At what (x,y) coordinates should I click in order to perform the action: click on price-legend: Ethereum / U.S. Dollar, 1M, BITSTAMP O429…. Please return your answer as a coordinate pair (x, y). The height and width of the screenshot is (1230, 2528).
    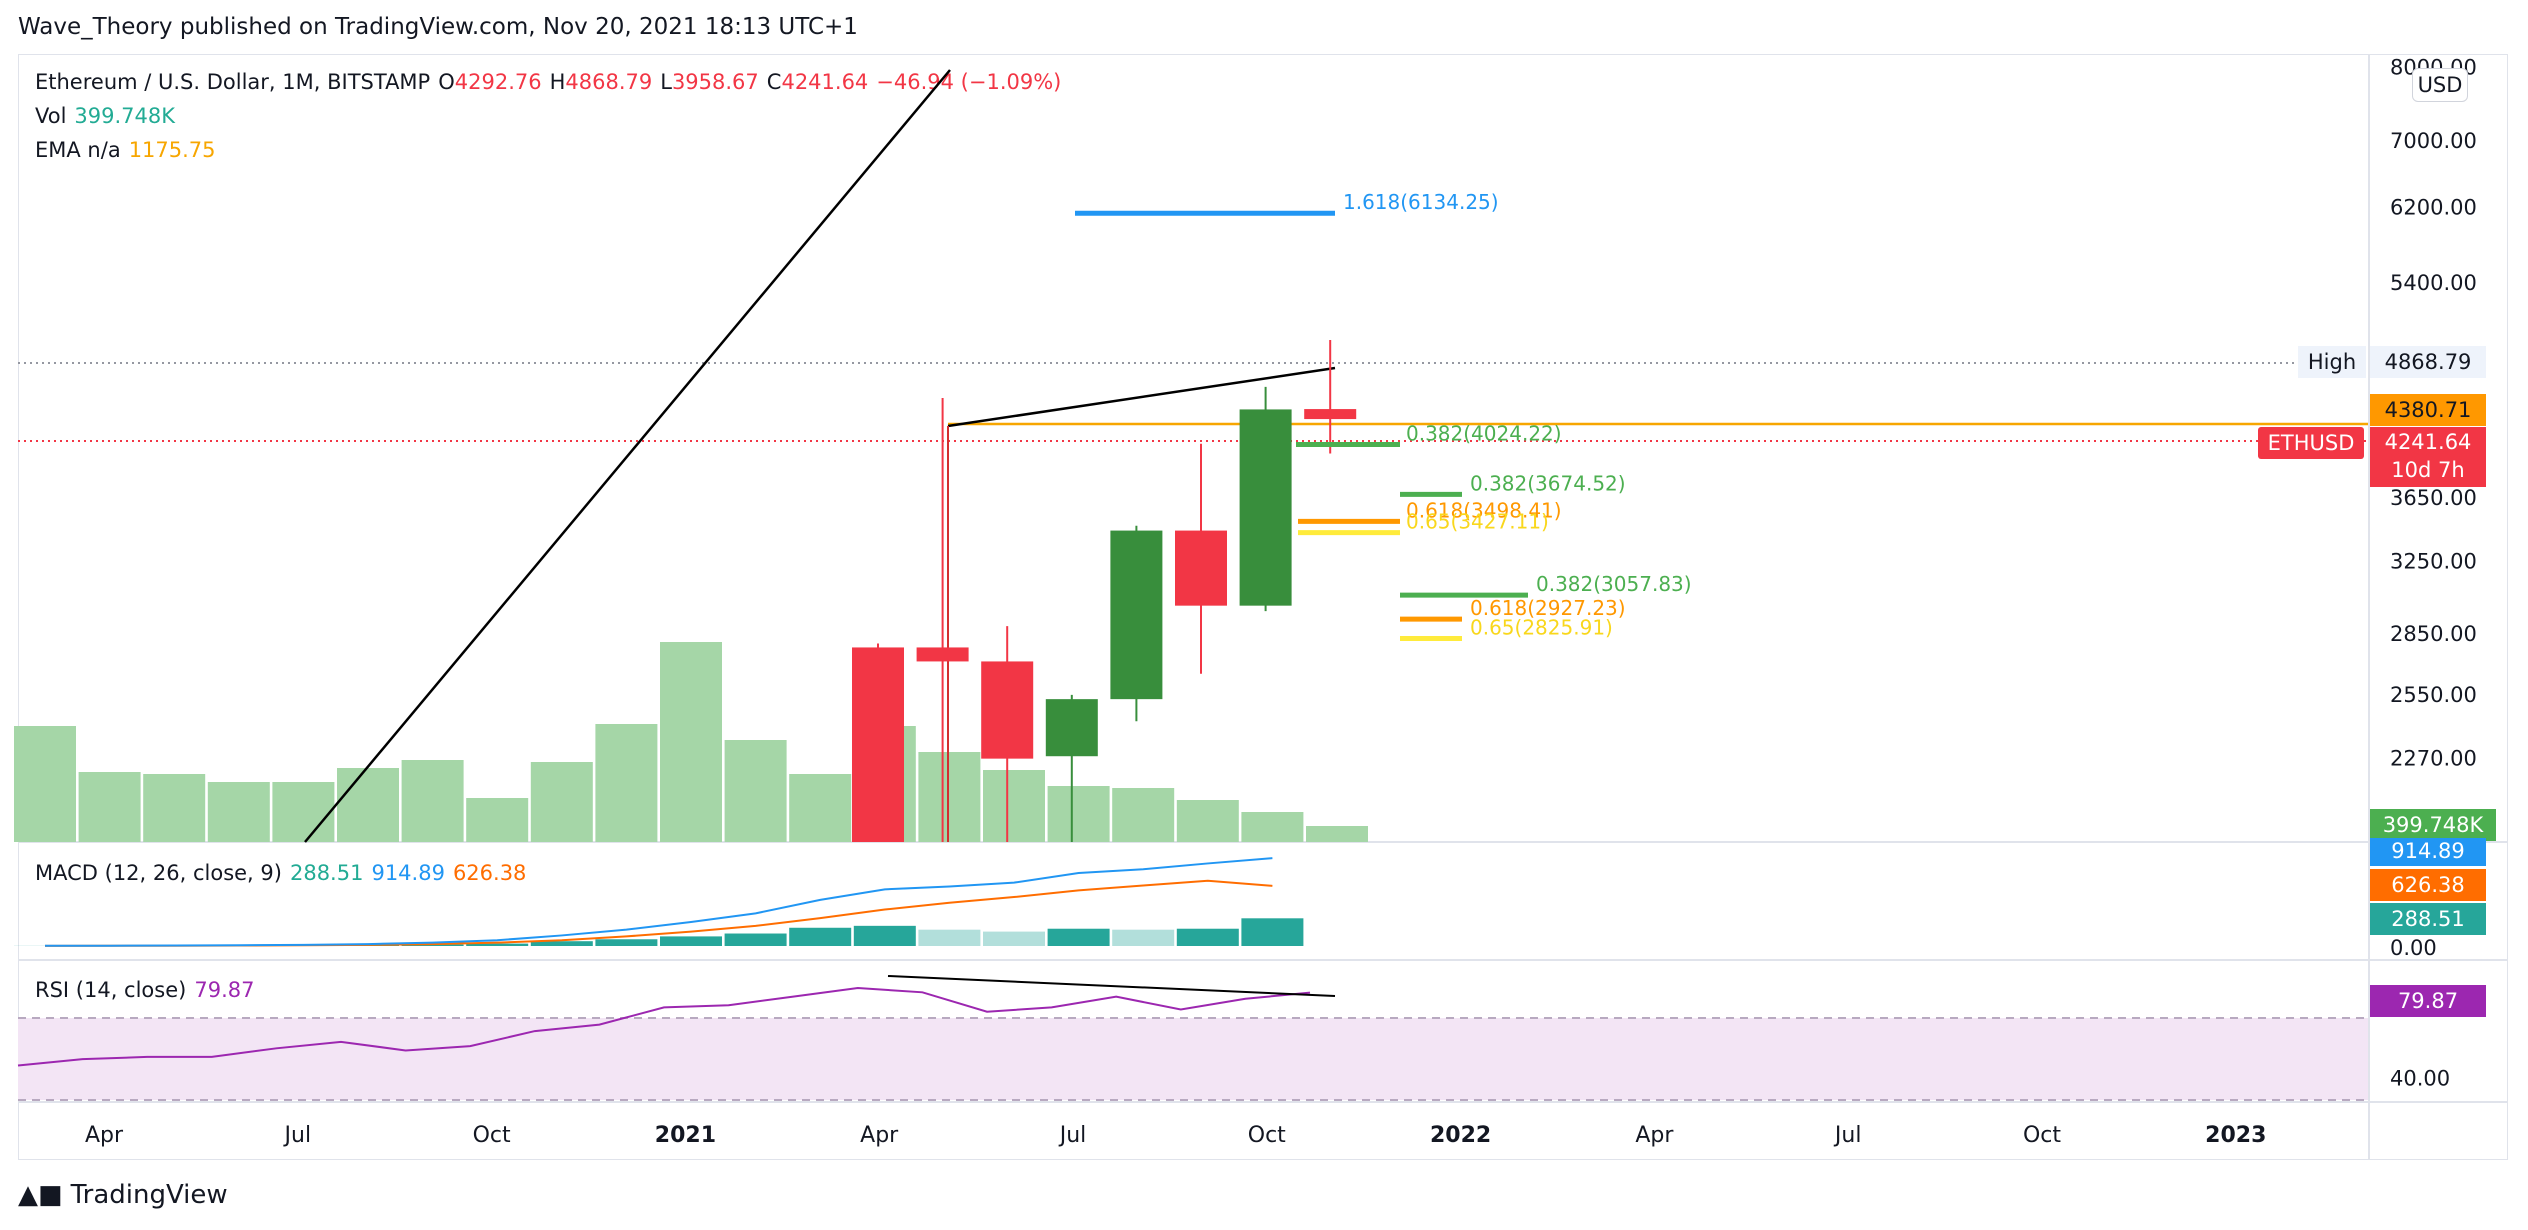
    Looking at the image, I should click on (552, 82).